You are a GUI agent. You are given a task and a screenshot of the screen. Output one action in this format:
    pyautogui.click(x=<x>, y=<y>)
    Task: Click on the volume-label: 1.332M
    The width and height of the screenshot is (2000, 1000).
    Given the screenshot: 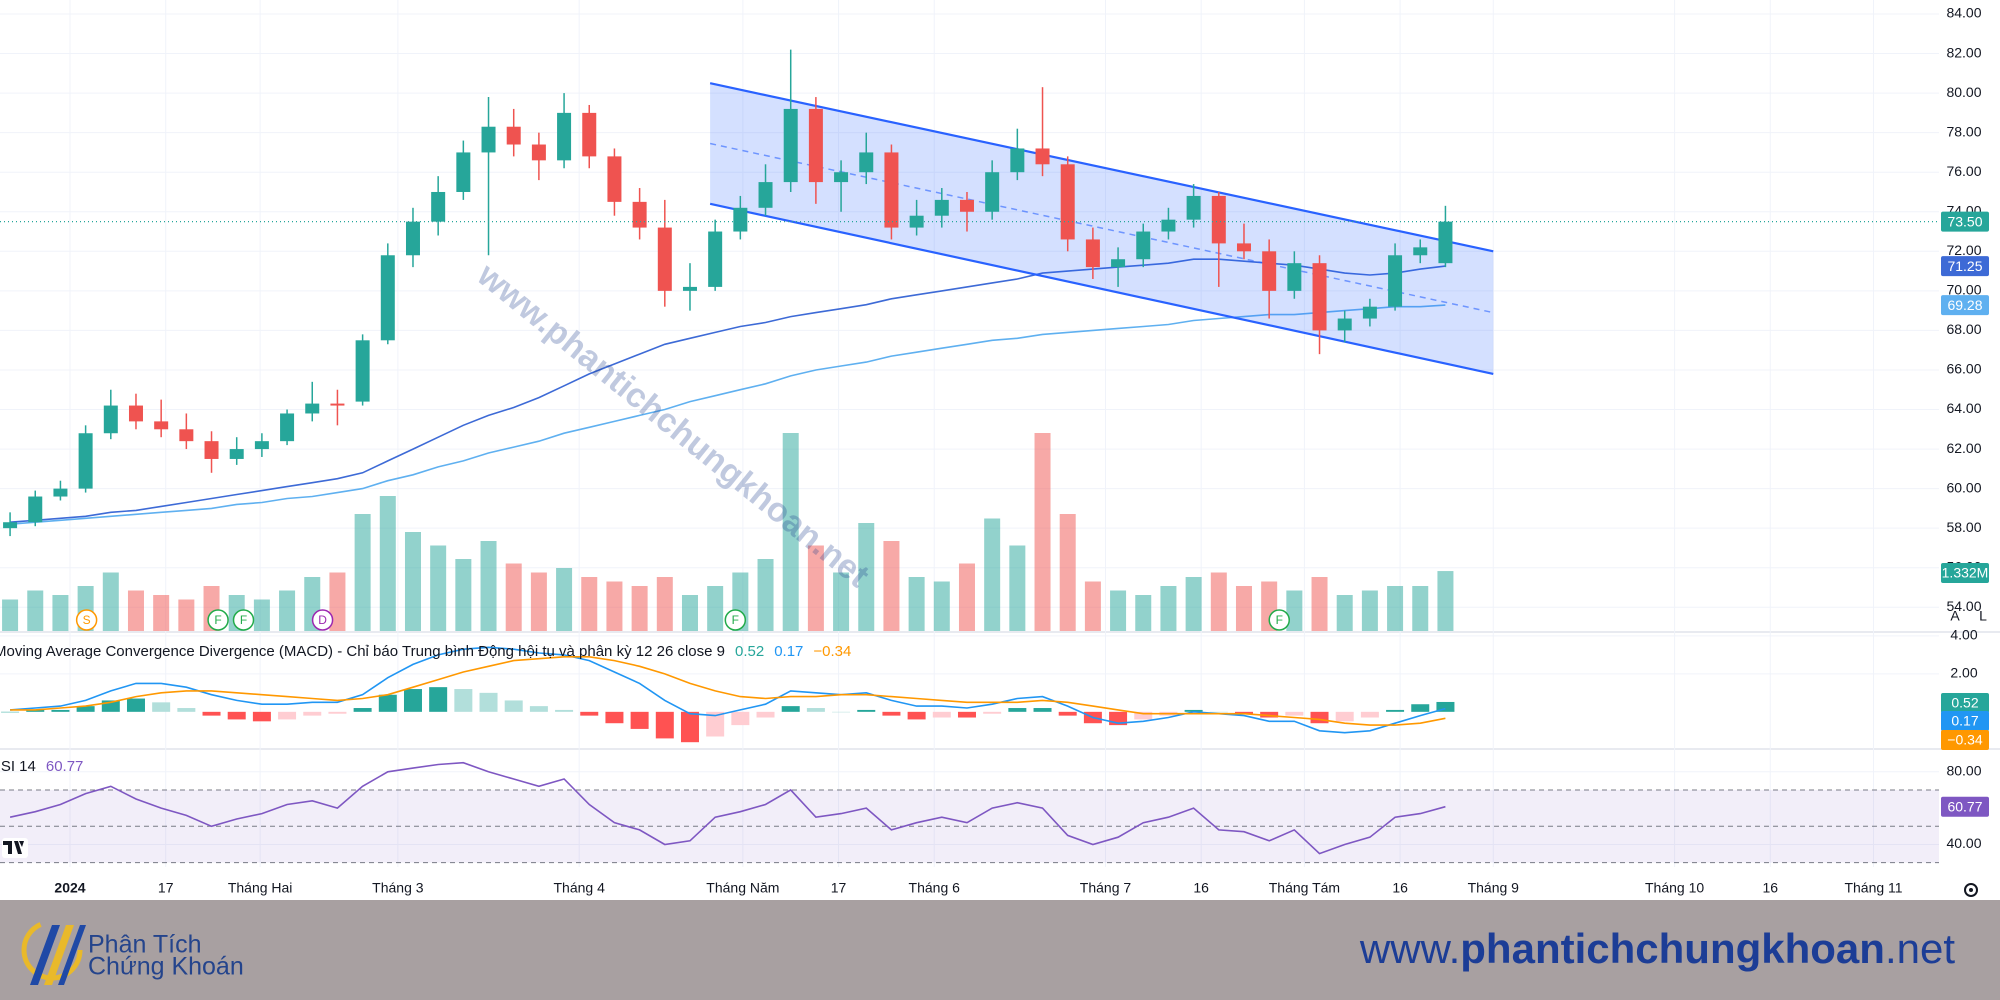 What is the action you would take?
    pyautogui.click(x=1965, y=573)
    